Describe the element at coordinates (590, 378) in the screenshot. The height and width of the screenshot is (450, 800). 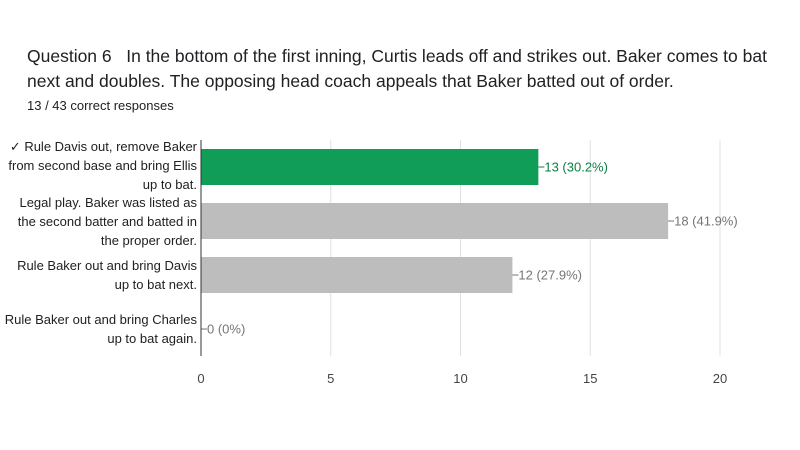
I see `x-tick-label: 15` at that location.